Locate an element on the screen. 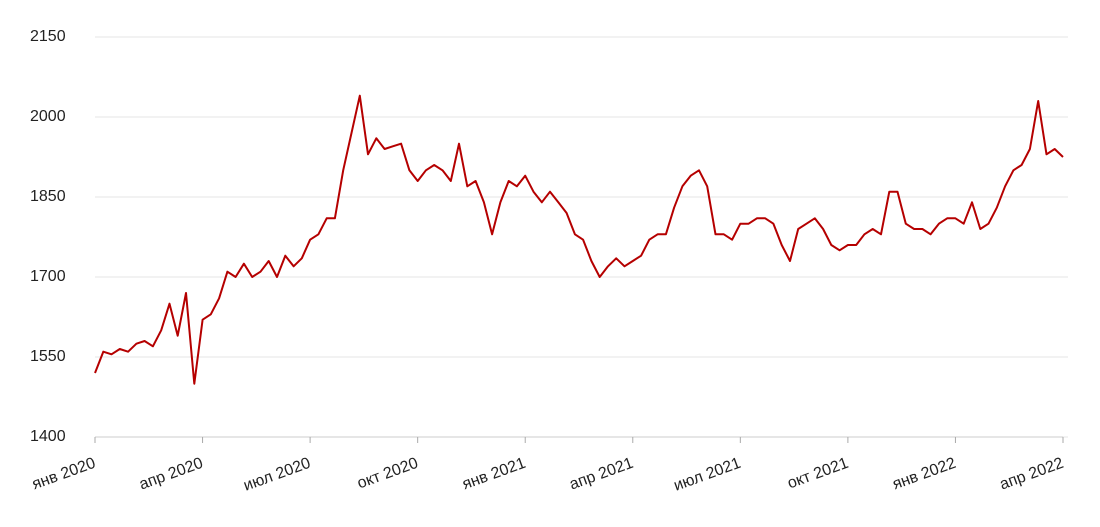 This screenshot has height=527, width=1100. y-tick-label: 2150 is located at coordinates (48, 36).